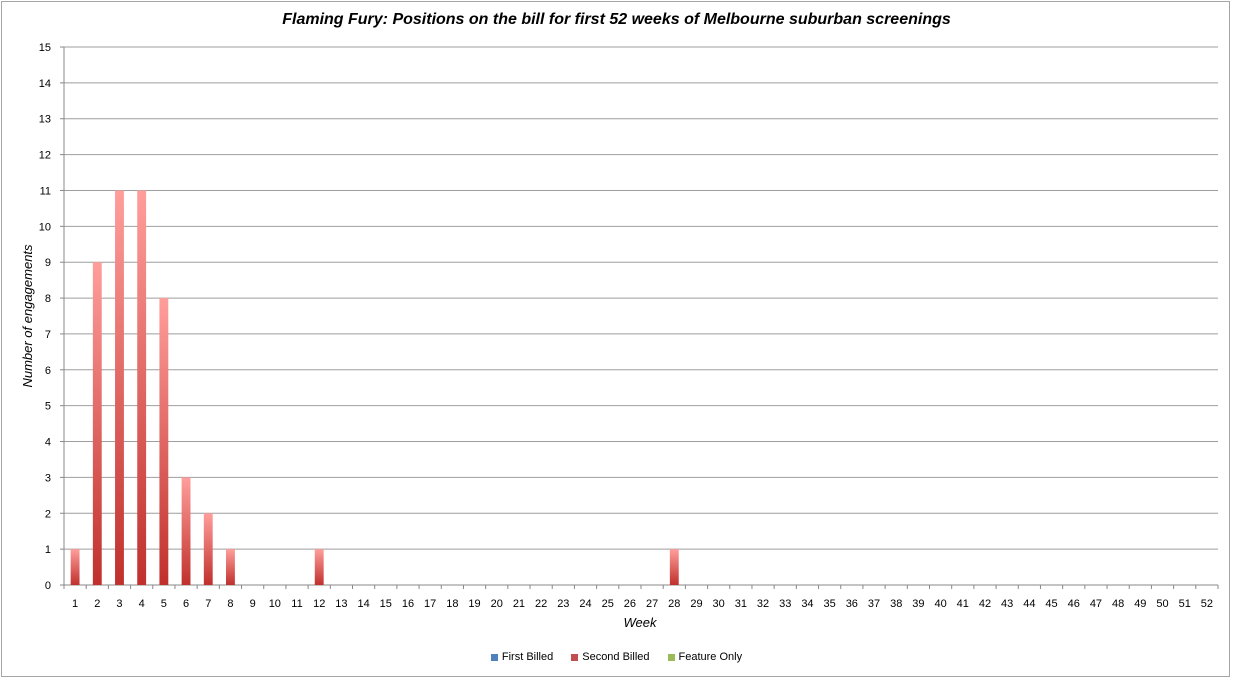 The height and width of the screenshot is (680, 1233). What do you see at coordinates (253, 604) in the screenshot?
I see `x-tick-label: 9` at bounding box center [253, 604].